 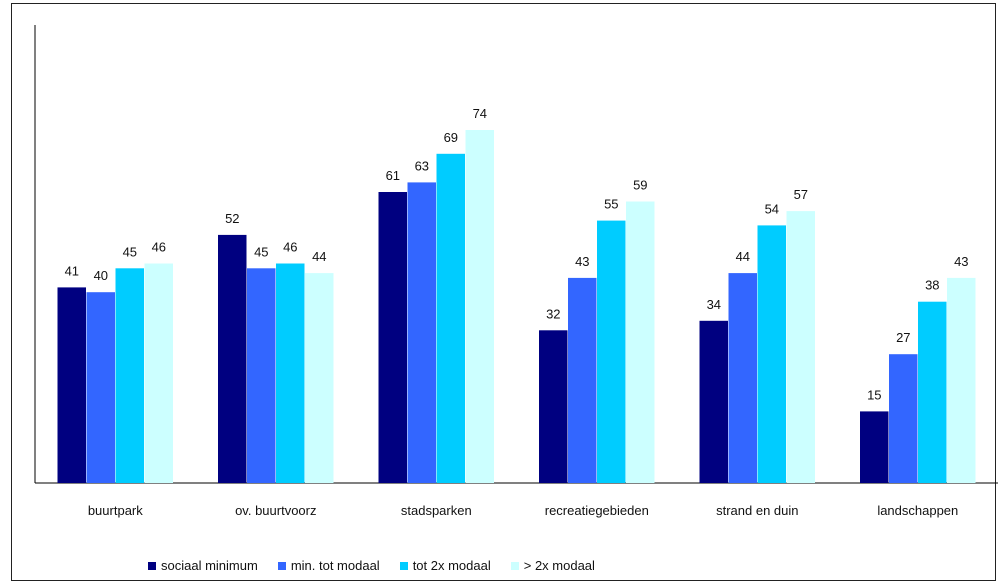 What do you see at coordinates (335, 565) in the screenshot?
I see `legend-label: min. tot modaal` at bounding box center [335, 565].